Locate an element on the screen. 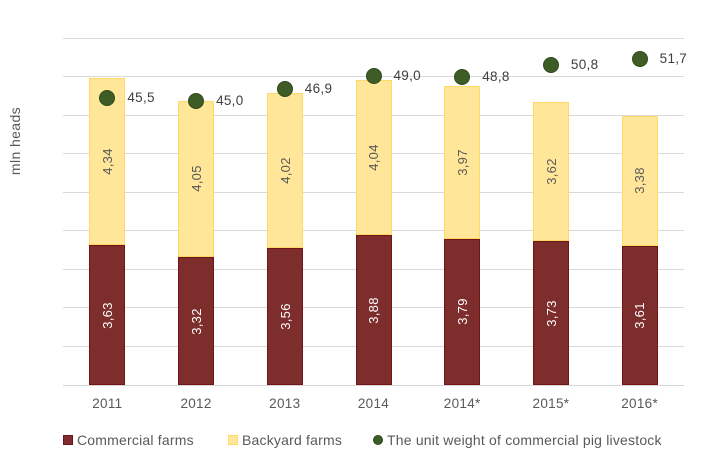 The width and height of the screenshot is (704, 466). unit-weight-value-label: 50,8 is located at coordinates (584, 64).